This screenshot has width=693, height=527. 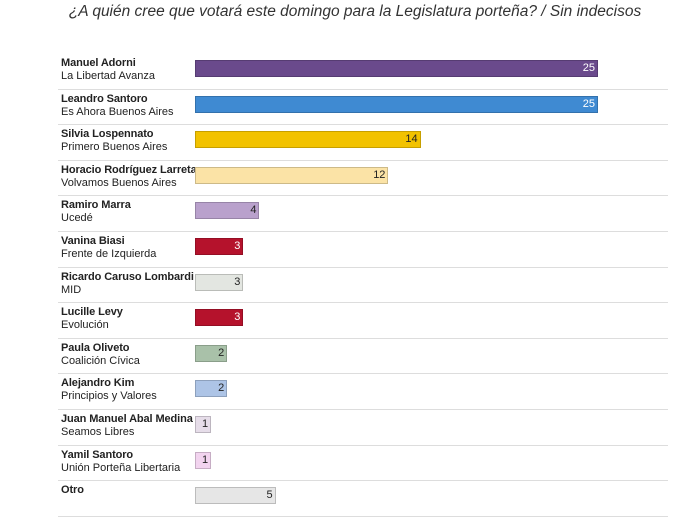 What do you see at coordinates (107, 134) in the screenshot?
I see `candidate-name: Silvia Lospennato` at bounding box center [107, 134].